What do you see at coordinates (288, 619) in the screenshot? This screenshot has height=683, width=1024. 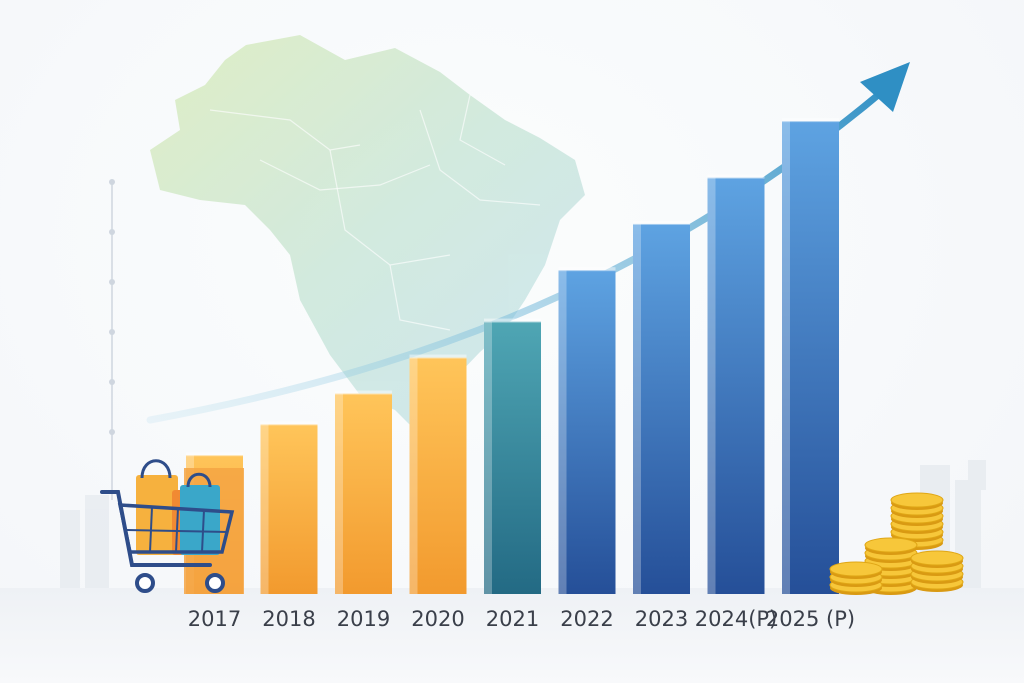 I see `x-tick-label: 2018` at bounding box center [288, 619].